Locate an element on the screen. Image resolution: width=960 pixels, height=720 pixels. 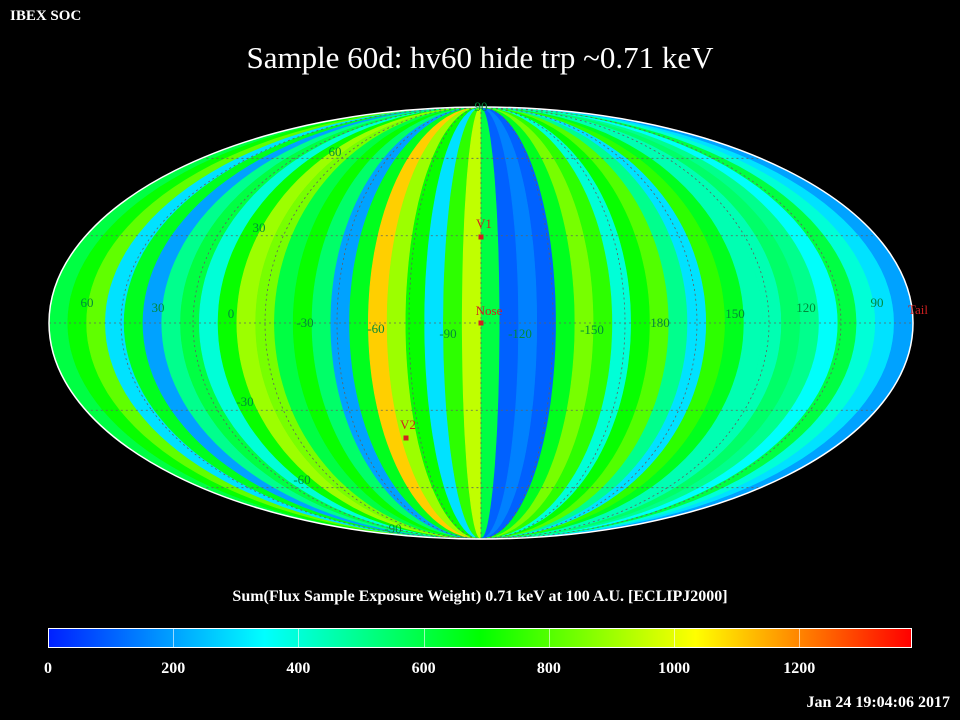
marker-dot-v2 is located at coordinates (406, 438).